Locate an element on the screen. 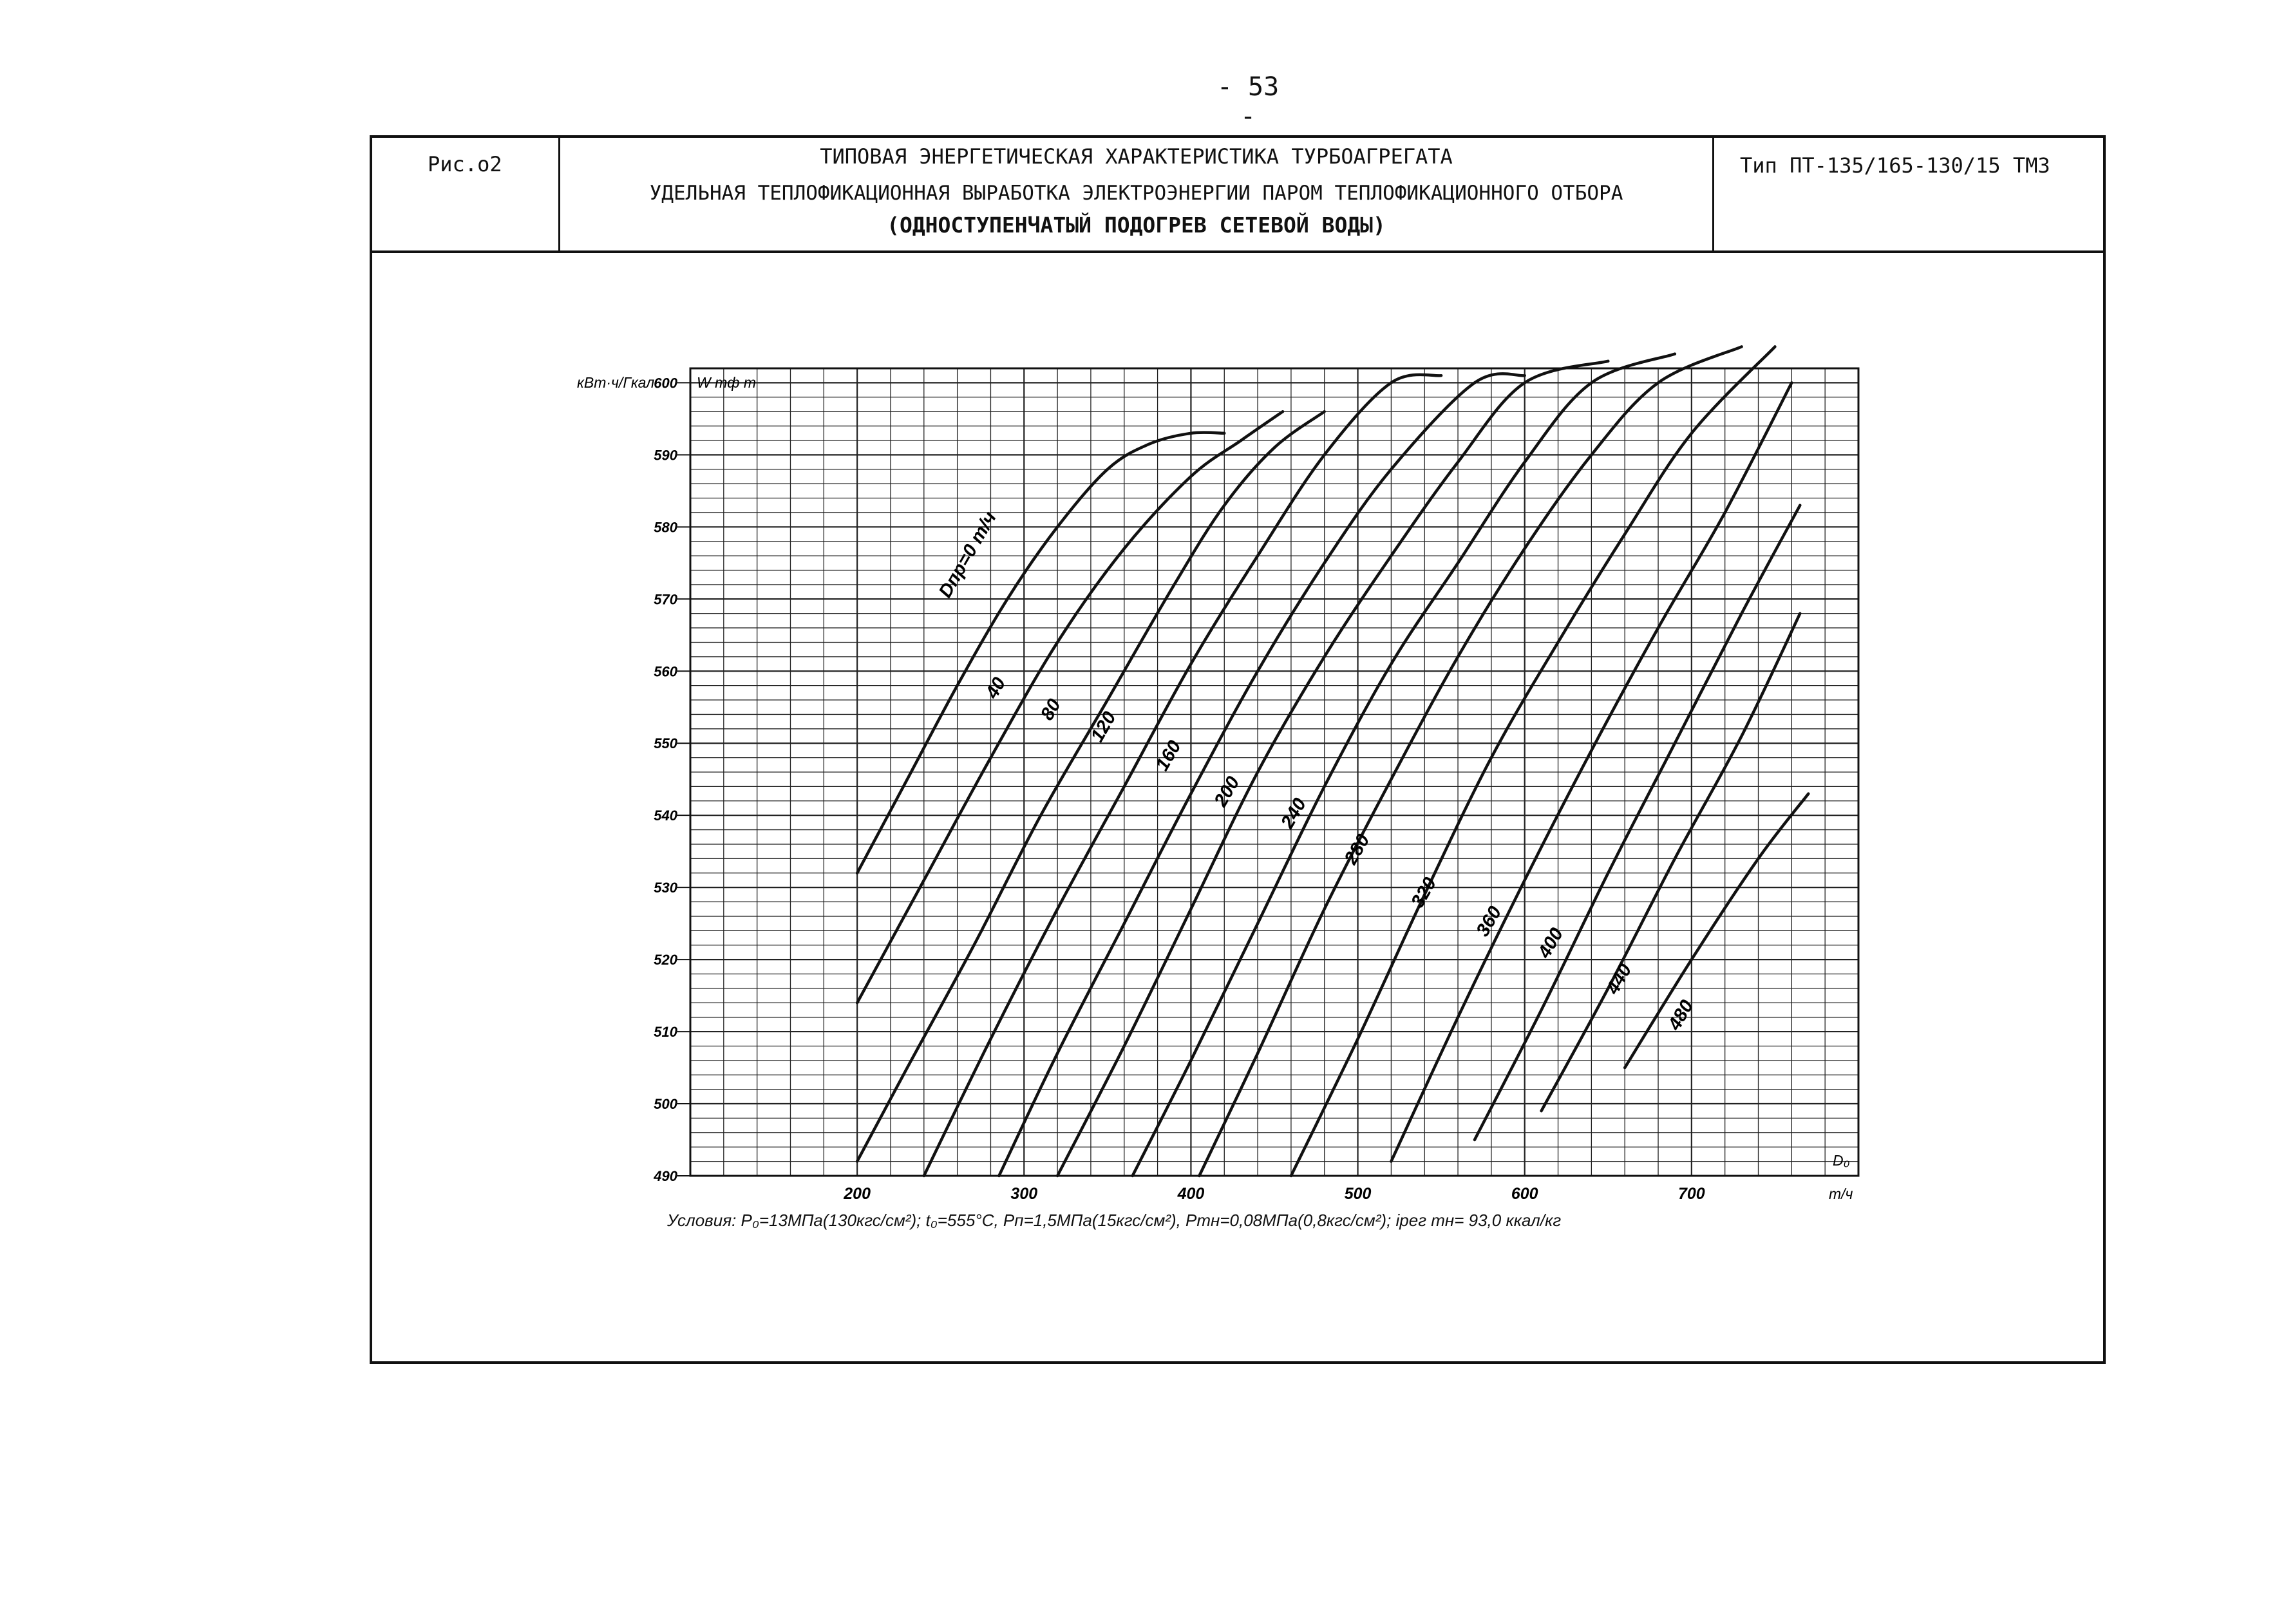 The image size is (2277, 1624). x-axis-unit: т/ч is located at coordinates (1841, 1193).